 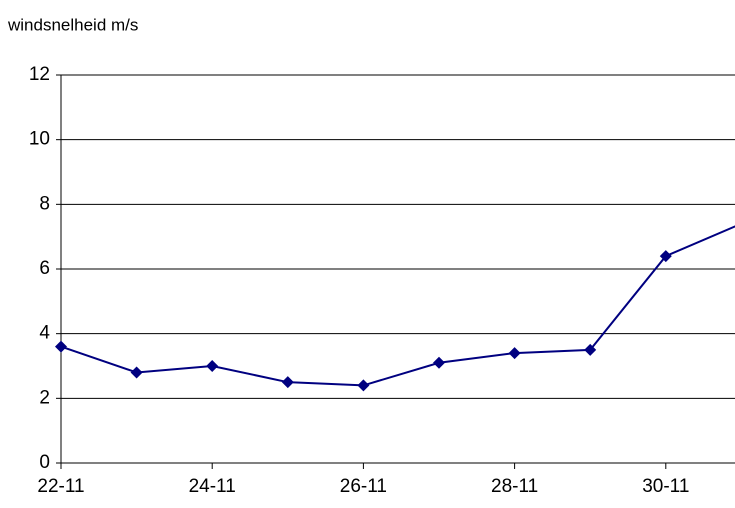 I want to click on x-tick-label: 24-11, so click(x=212, y=486).